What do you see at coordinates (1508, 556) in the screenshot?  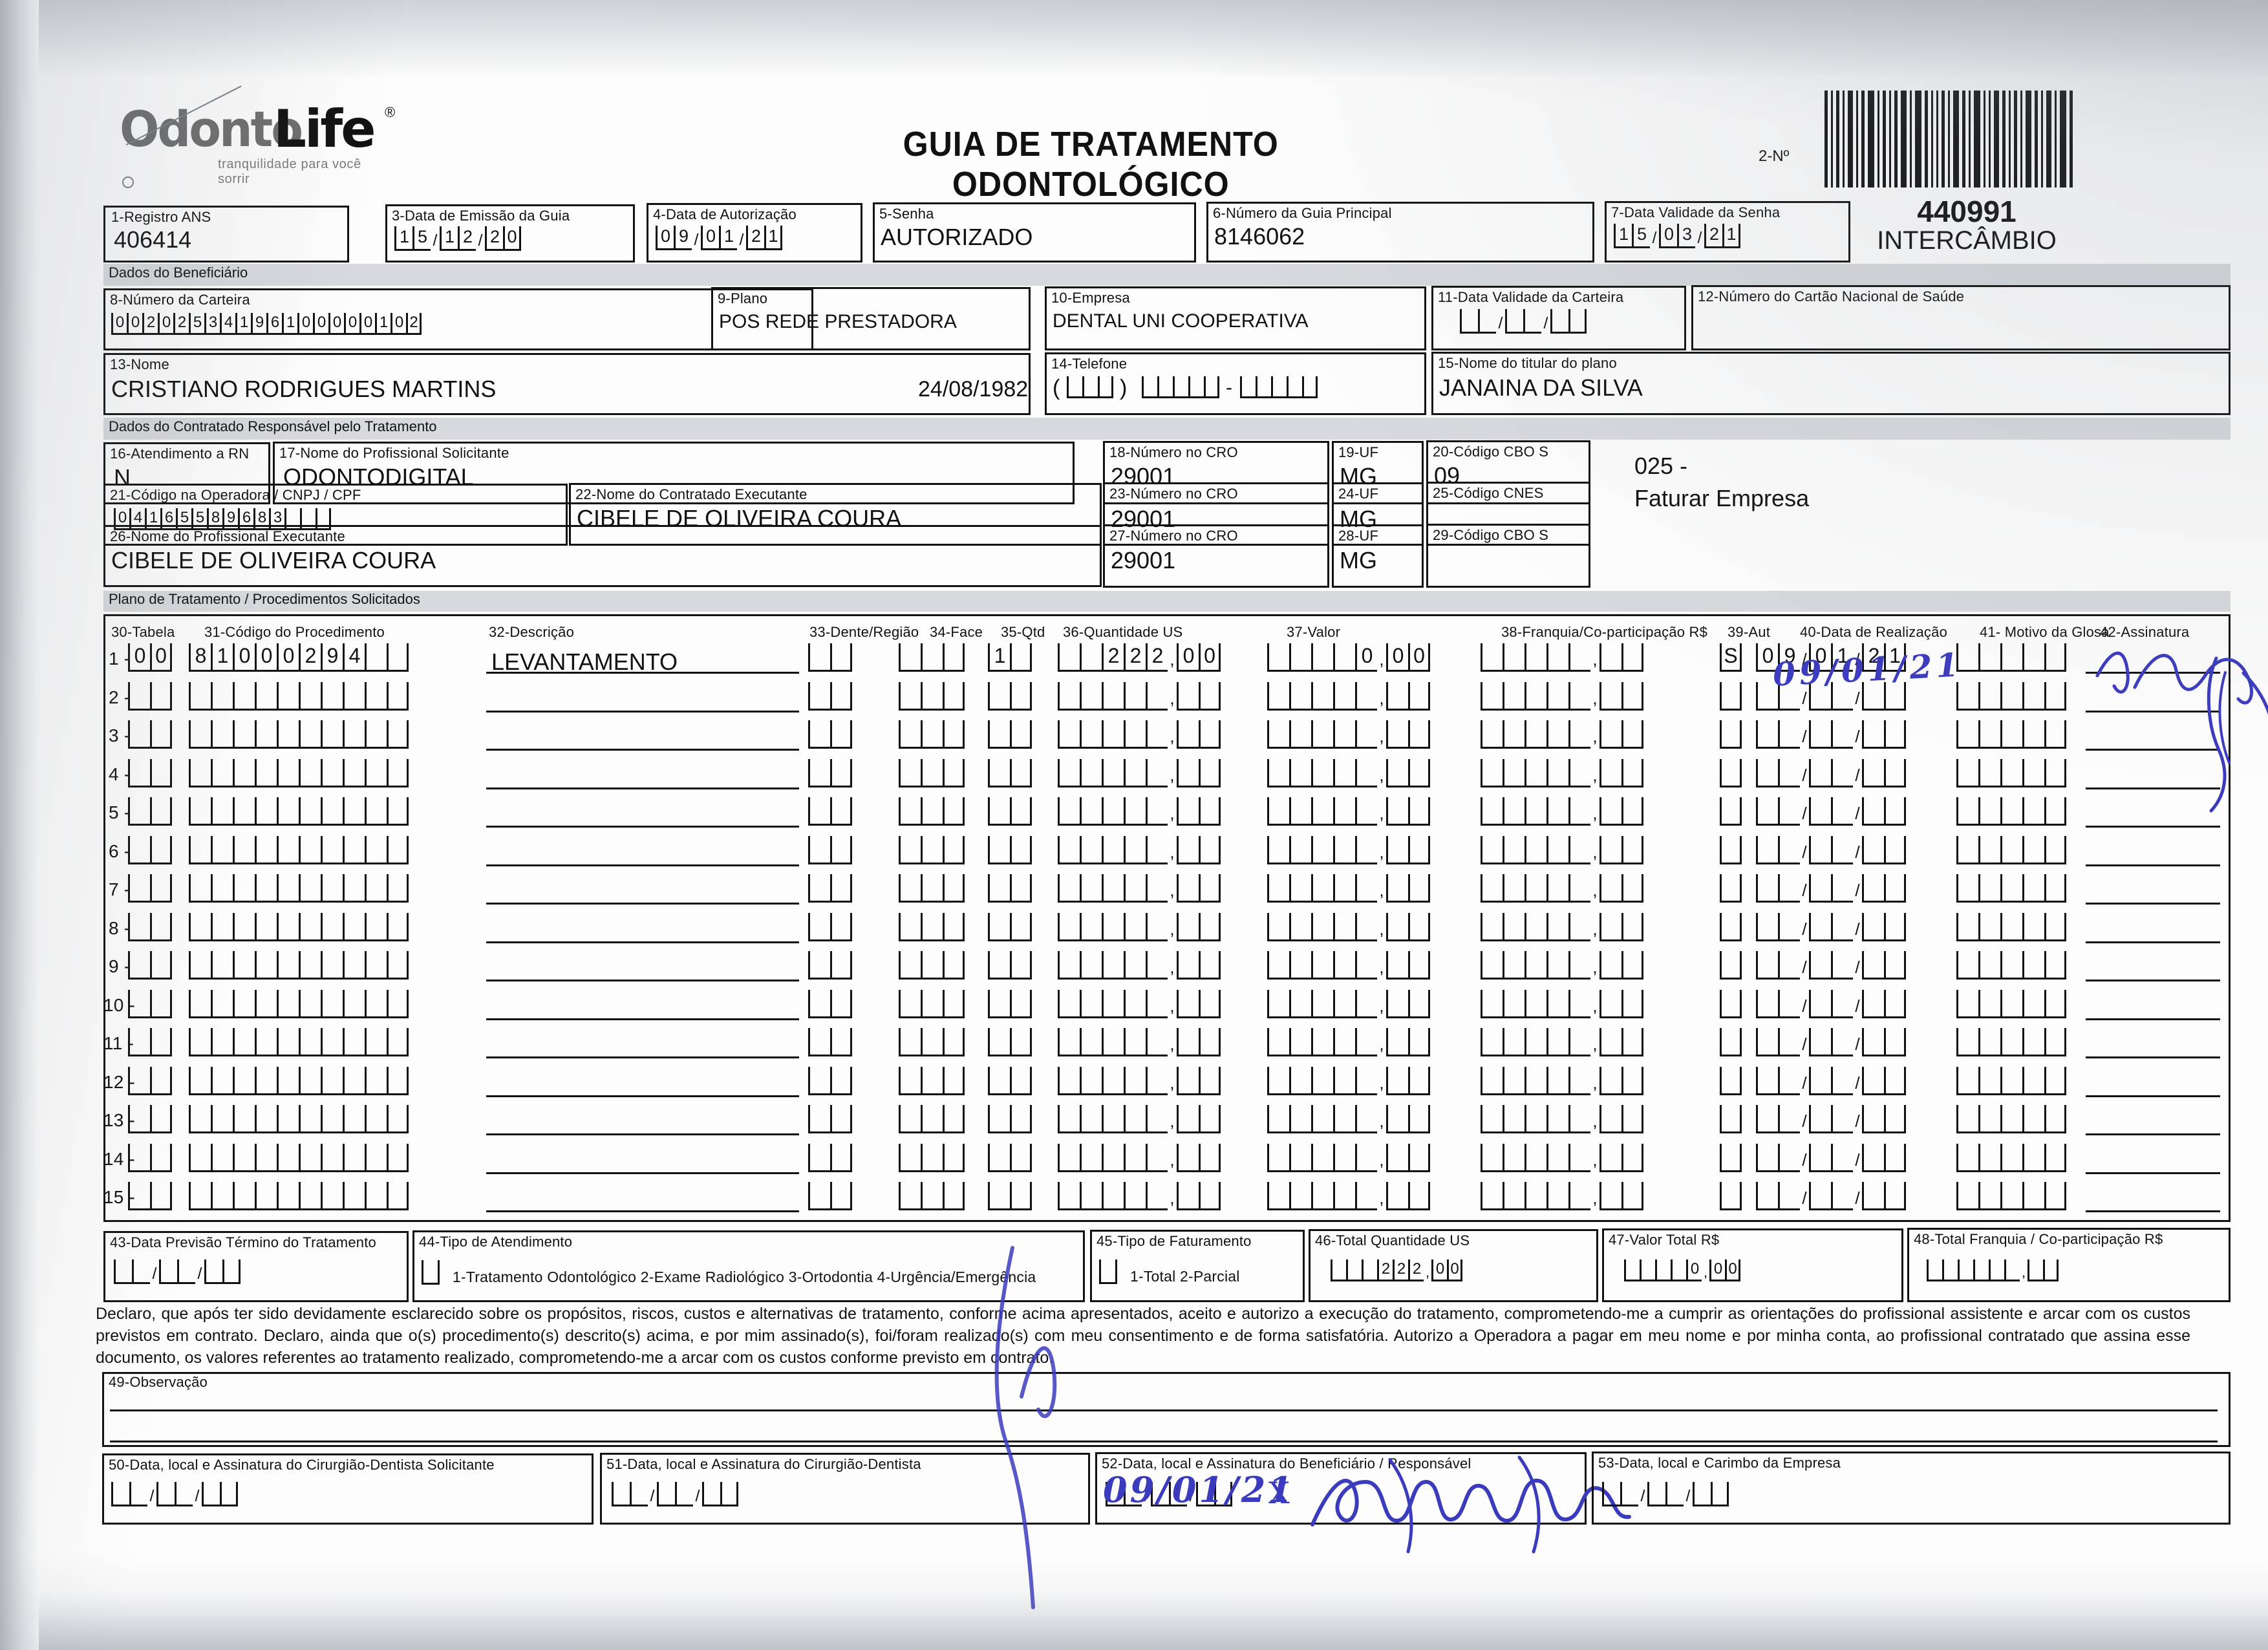 I see `field-29-cbo-profissional-box` at bounding box center [1508, 556].